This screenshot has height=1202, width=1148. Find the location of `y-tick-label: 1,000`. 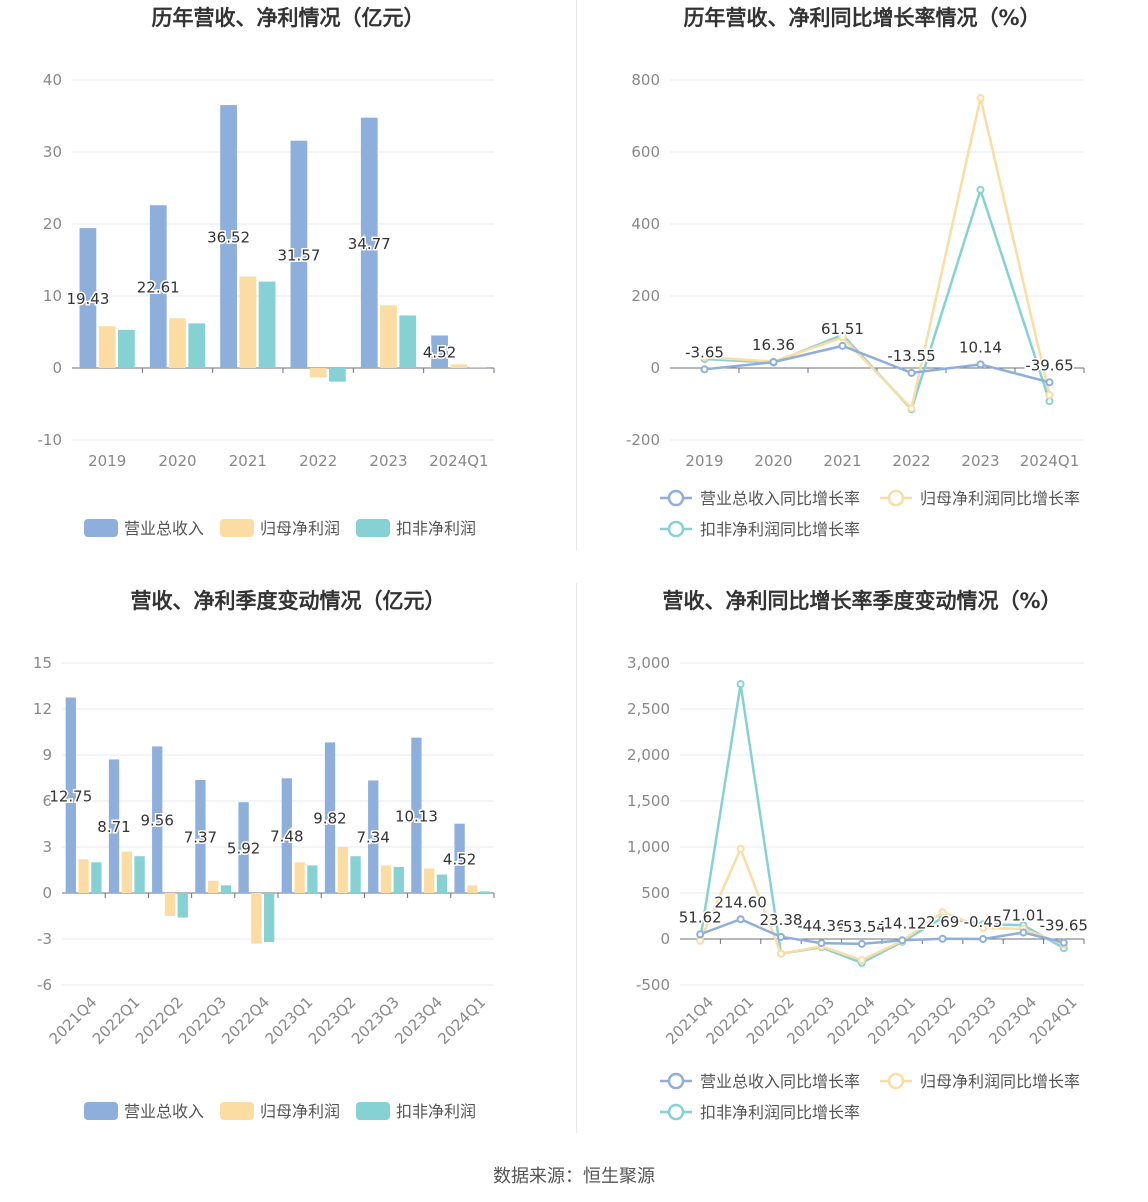

y-tick-label: 1,000 is located at coordinates (648, 847).